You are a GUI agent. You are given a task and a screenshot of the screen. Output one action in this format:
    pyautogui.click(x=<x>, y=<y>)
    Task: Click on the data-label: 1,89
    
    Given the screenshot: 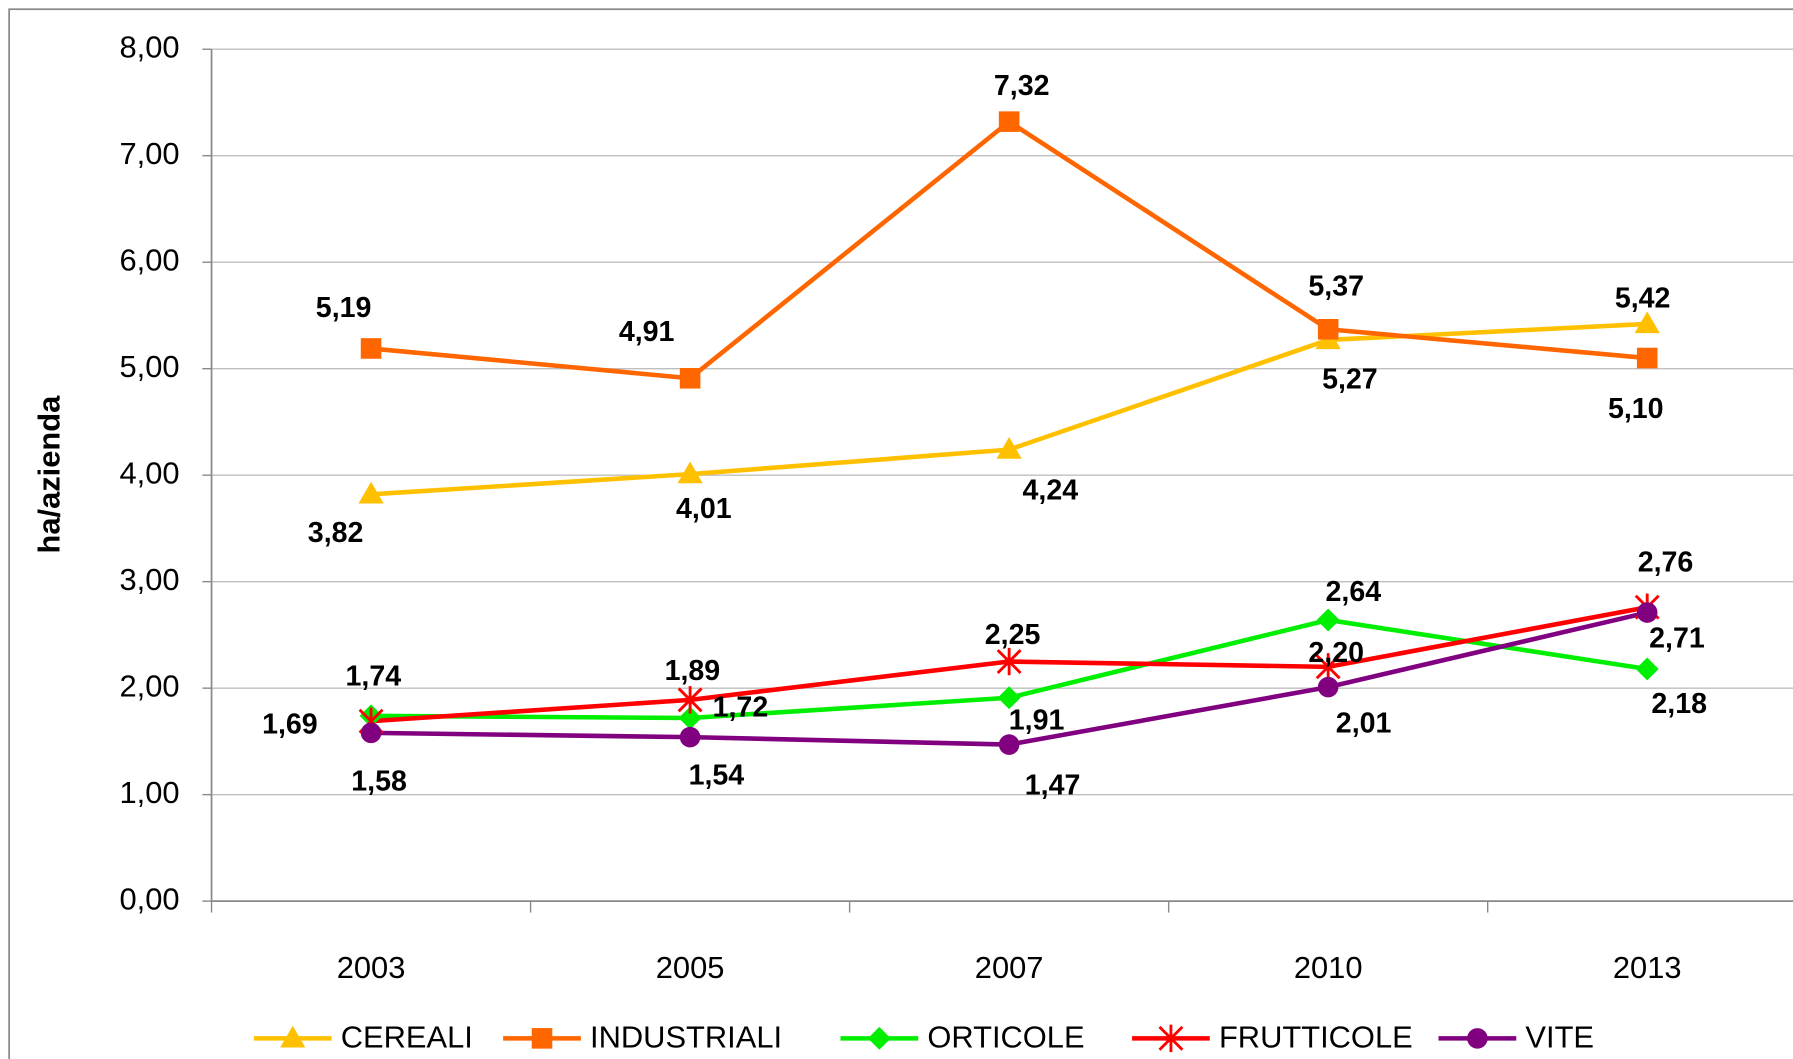 What is the action you would take?
    pyautogui.click(x=693, y=671)
    